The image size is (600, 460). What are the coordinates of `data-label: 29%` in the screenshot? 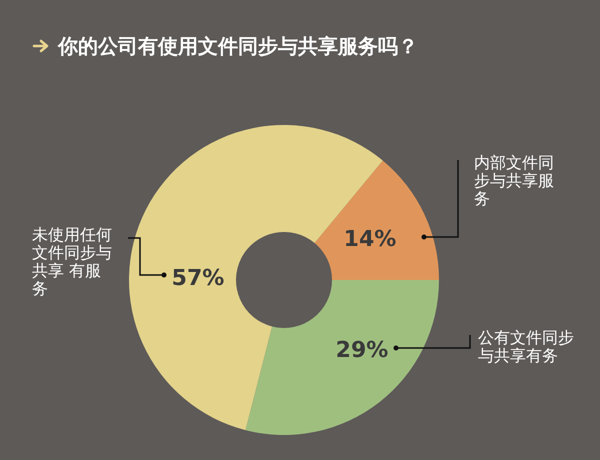 It's located at (362, 351).